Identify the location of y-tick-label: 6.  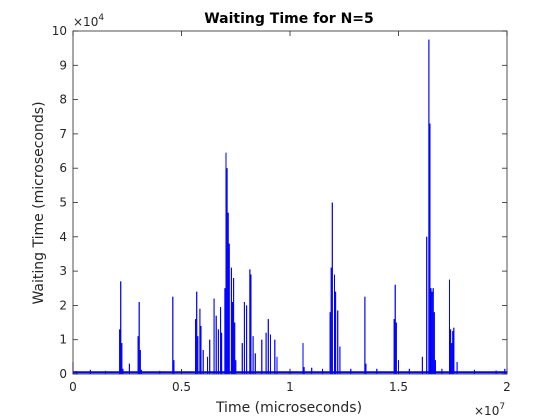
(63, 168).